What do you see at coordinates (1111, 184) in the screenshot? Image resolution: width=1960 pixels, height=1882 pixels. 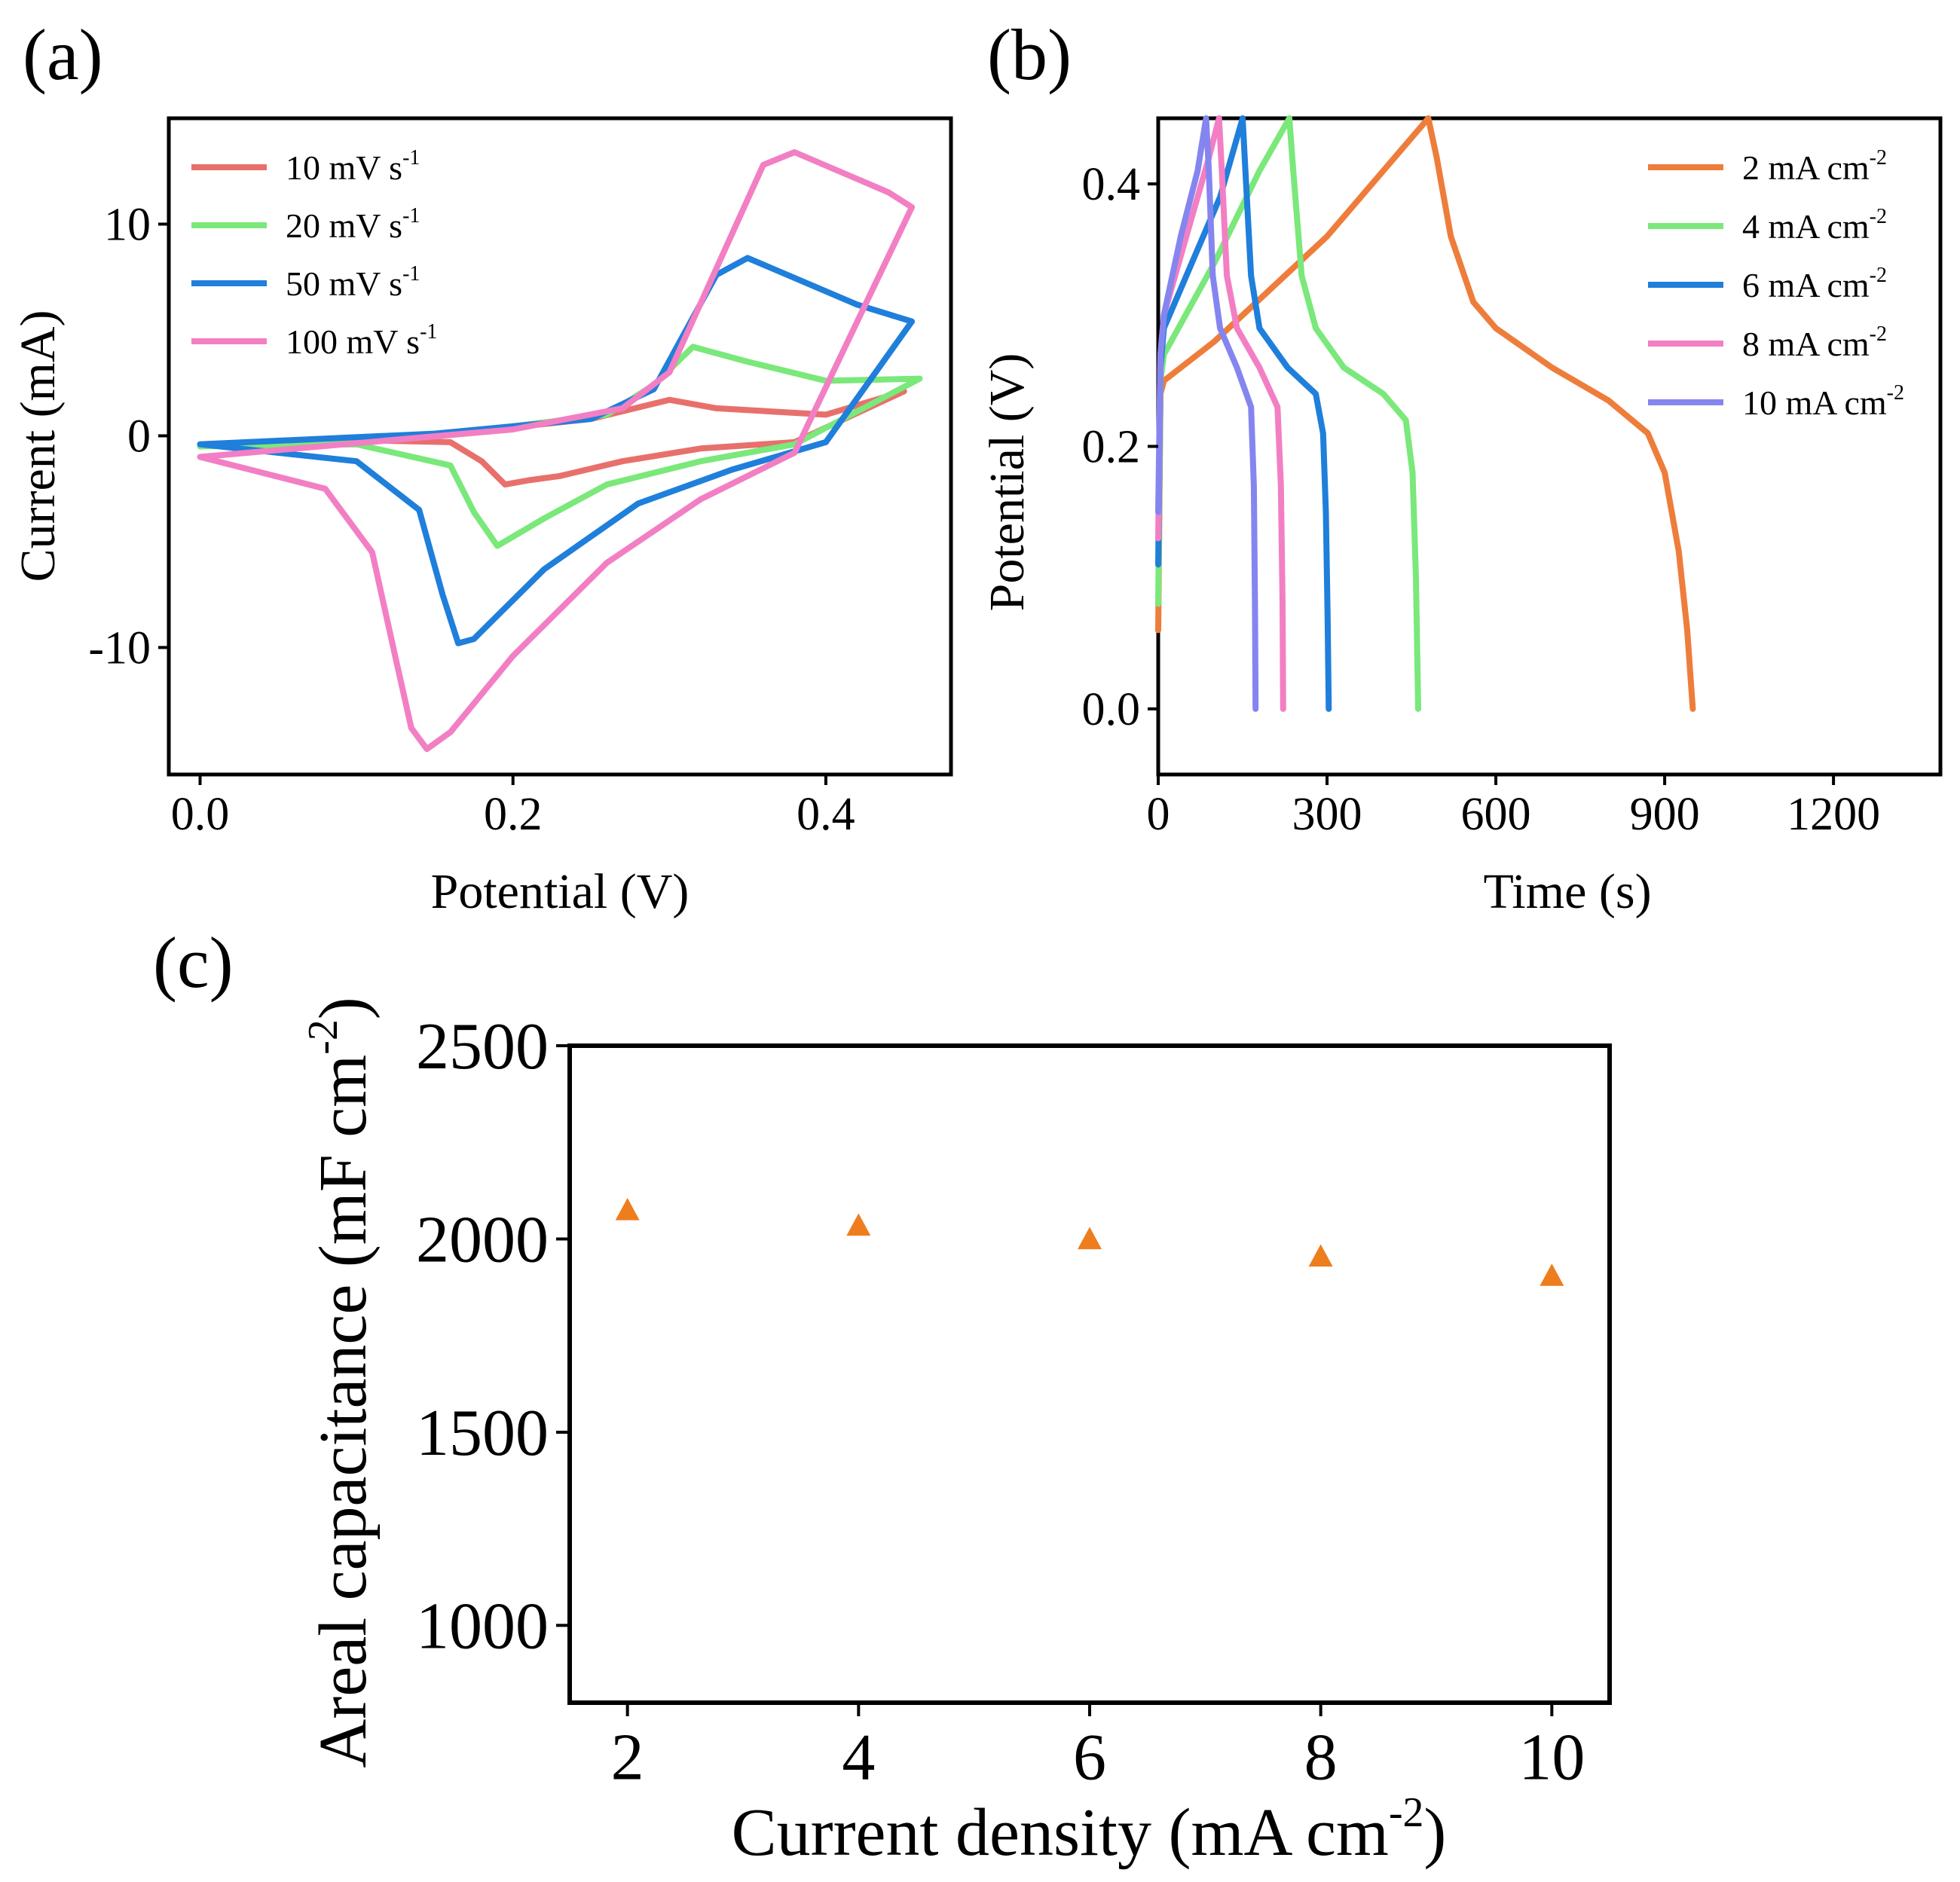 I see `y-tick-label: 0.4` at bounding box center [1111, 184].